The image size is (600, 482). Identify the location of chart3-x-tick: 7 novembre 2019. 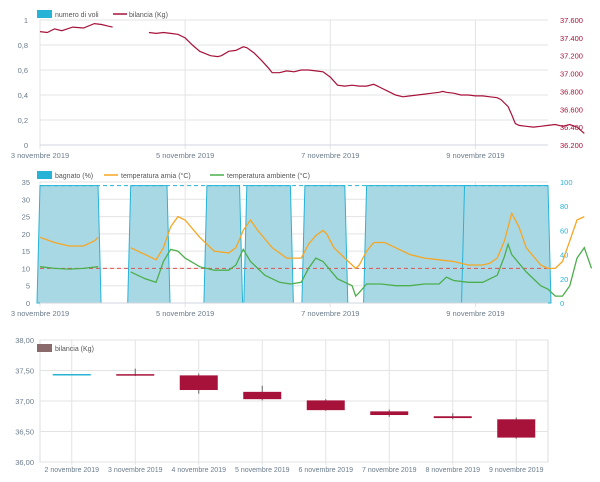
(389, 470).